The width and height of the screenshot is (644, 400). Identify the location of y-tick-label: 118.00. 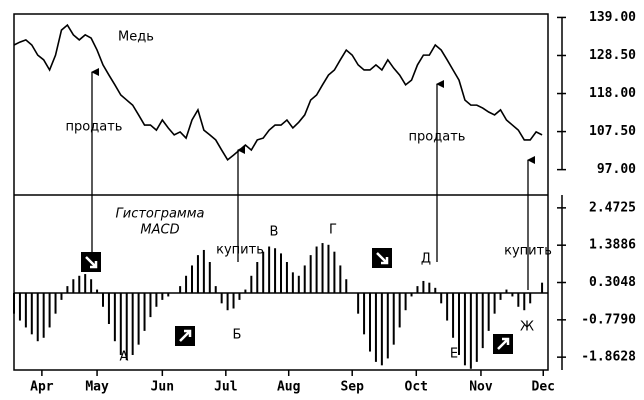
(612, 93).